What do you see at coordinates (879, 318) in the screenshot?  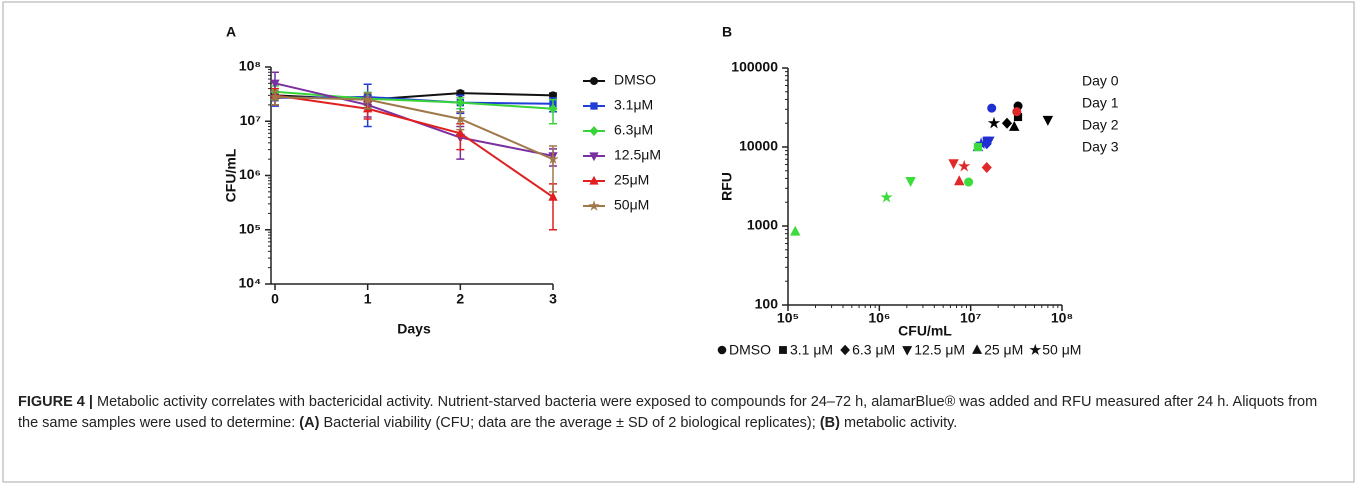 I see `x-tick-label: 10⁶` at bounding box center [879, 318].